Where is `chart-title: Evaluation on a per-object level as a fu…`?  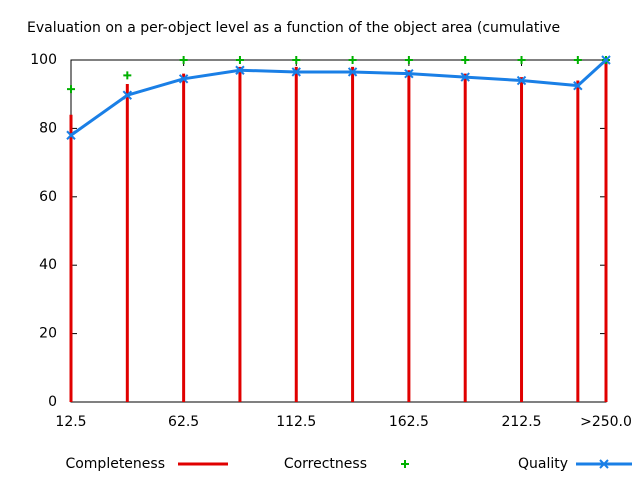 chart-title: Evaluation on a per-object level as a fu… is located at coordinates (293, 28).